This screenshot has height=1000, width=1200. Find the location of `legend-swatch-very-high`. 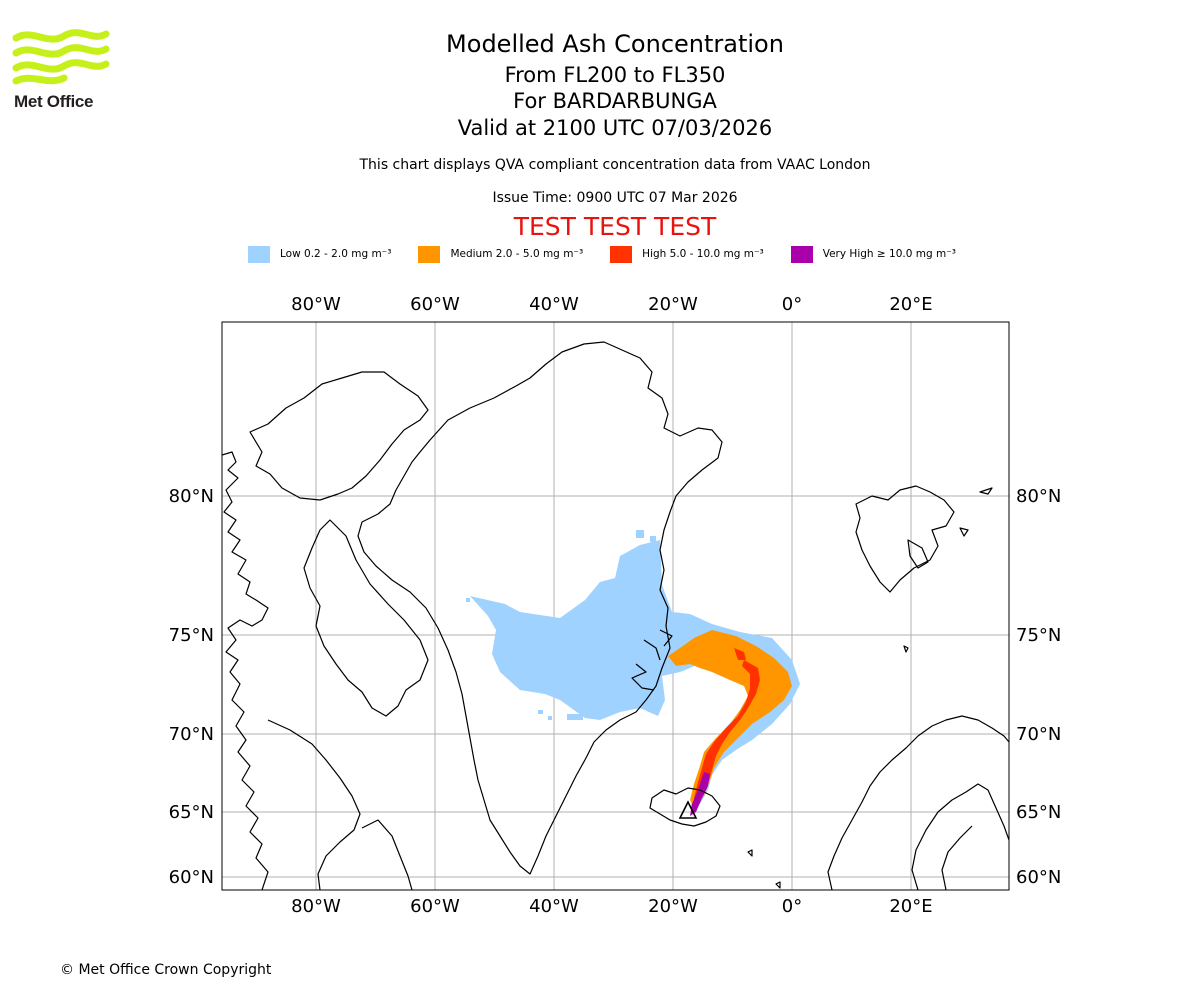

legend-swatch-very-high is located at coordinates (801, 254).